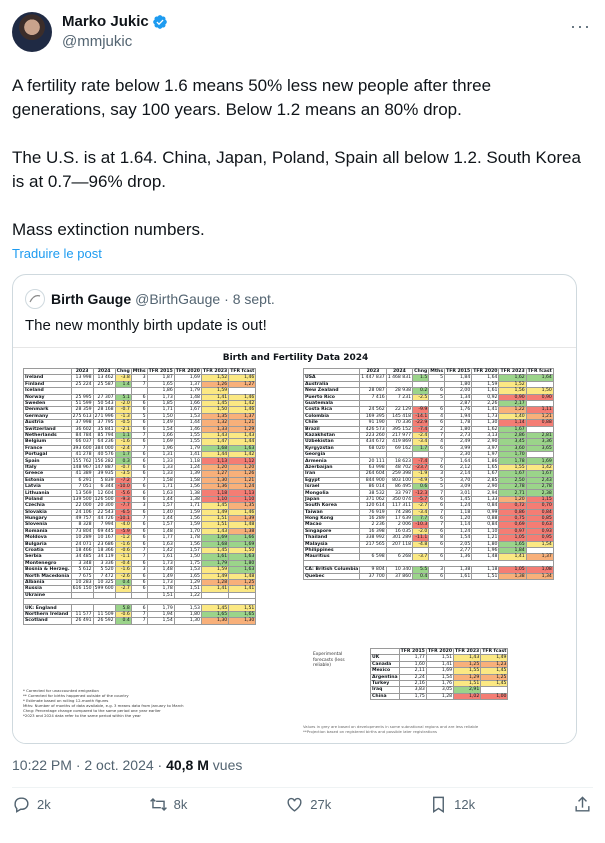 This screenshot has width=605, height=843. Describe the element at coordinates (168, 804) in the screenshot. I see `repost-button: 8k` at that location.